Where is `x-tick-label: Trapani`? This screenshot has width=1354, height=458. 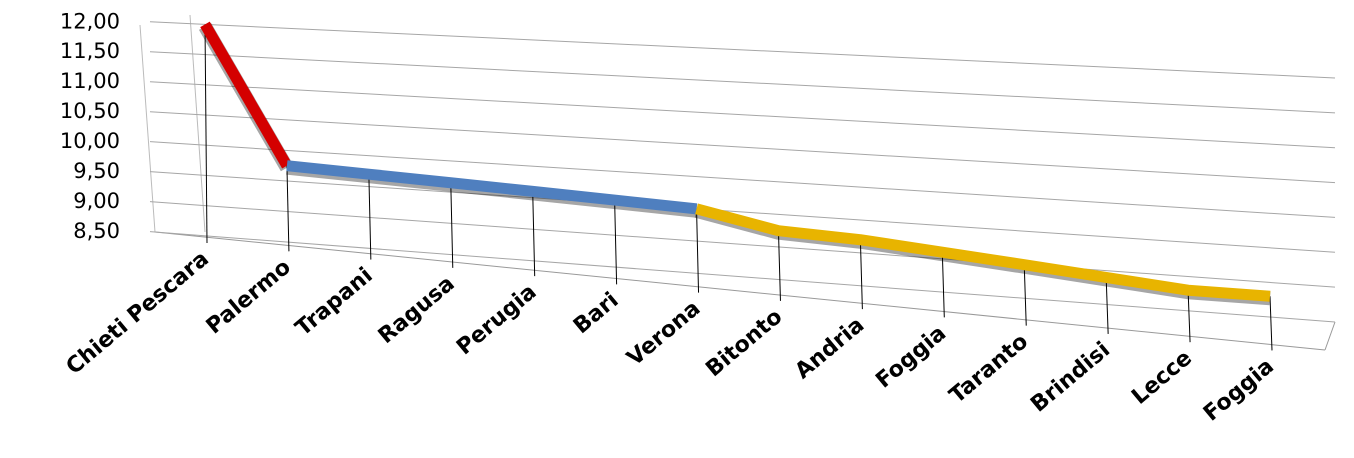 x-tick-label: Trapani is located at coordinates (334, 302).